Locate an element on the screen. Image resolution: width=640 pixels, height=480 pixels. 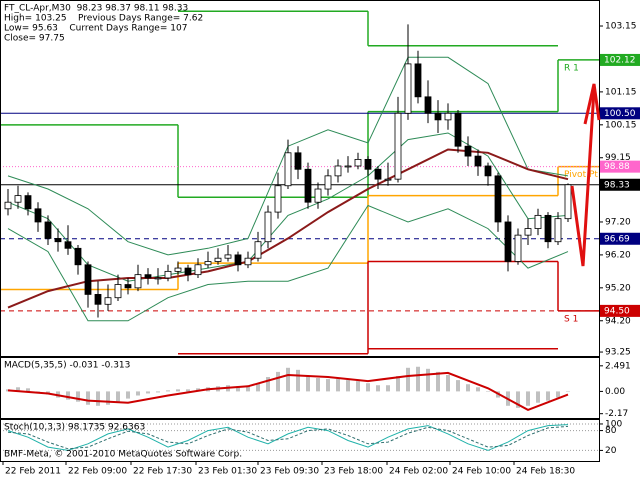
x-tick-label: 23 Feb 01:30 is located at coordinates (227, 472).